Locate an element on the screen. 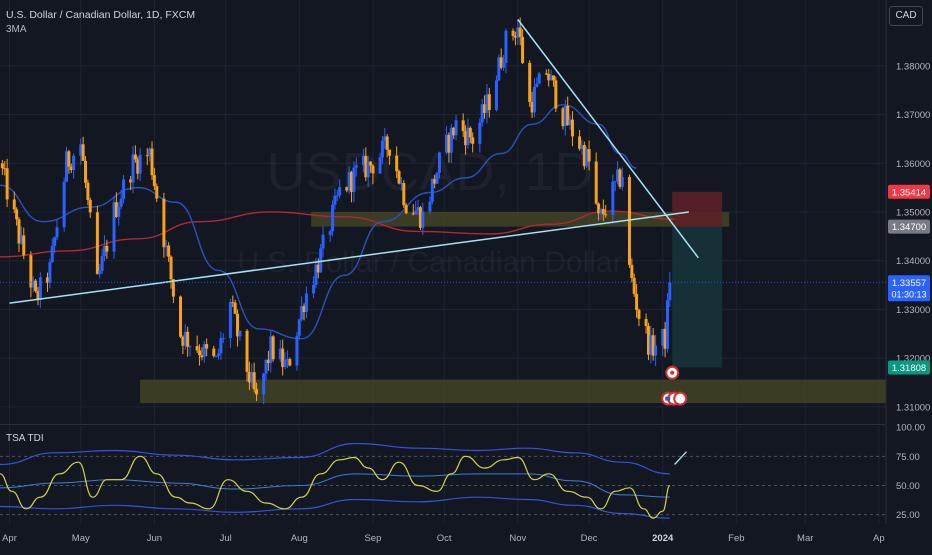  trendline is located at coordinates (349, 257).